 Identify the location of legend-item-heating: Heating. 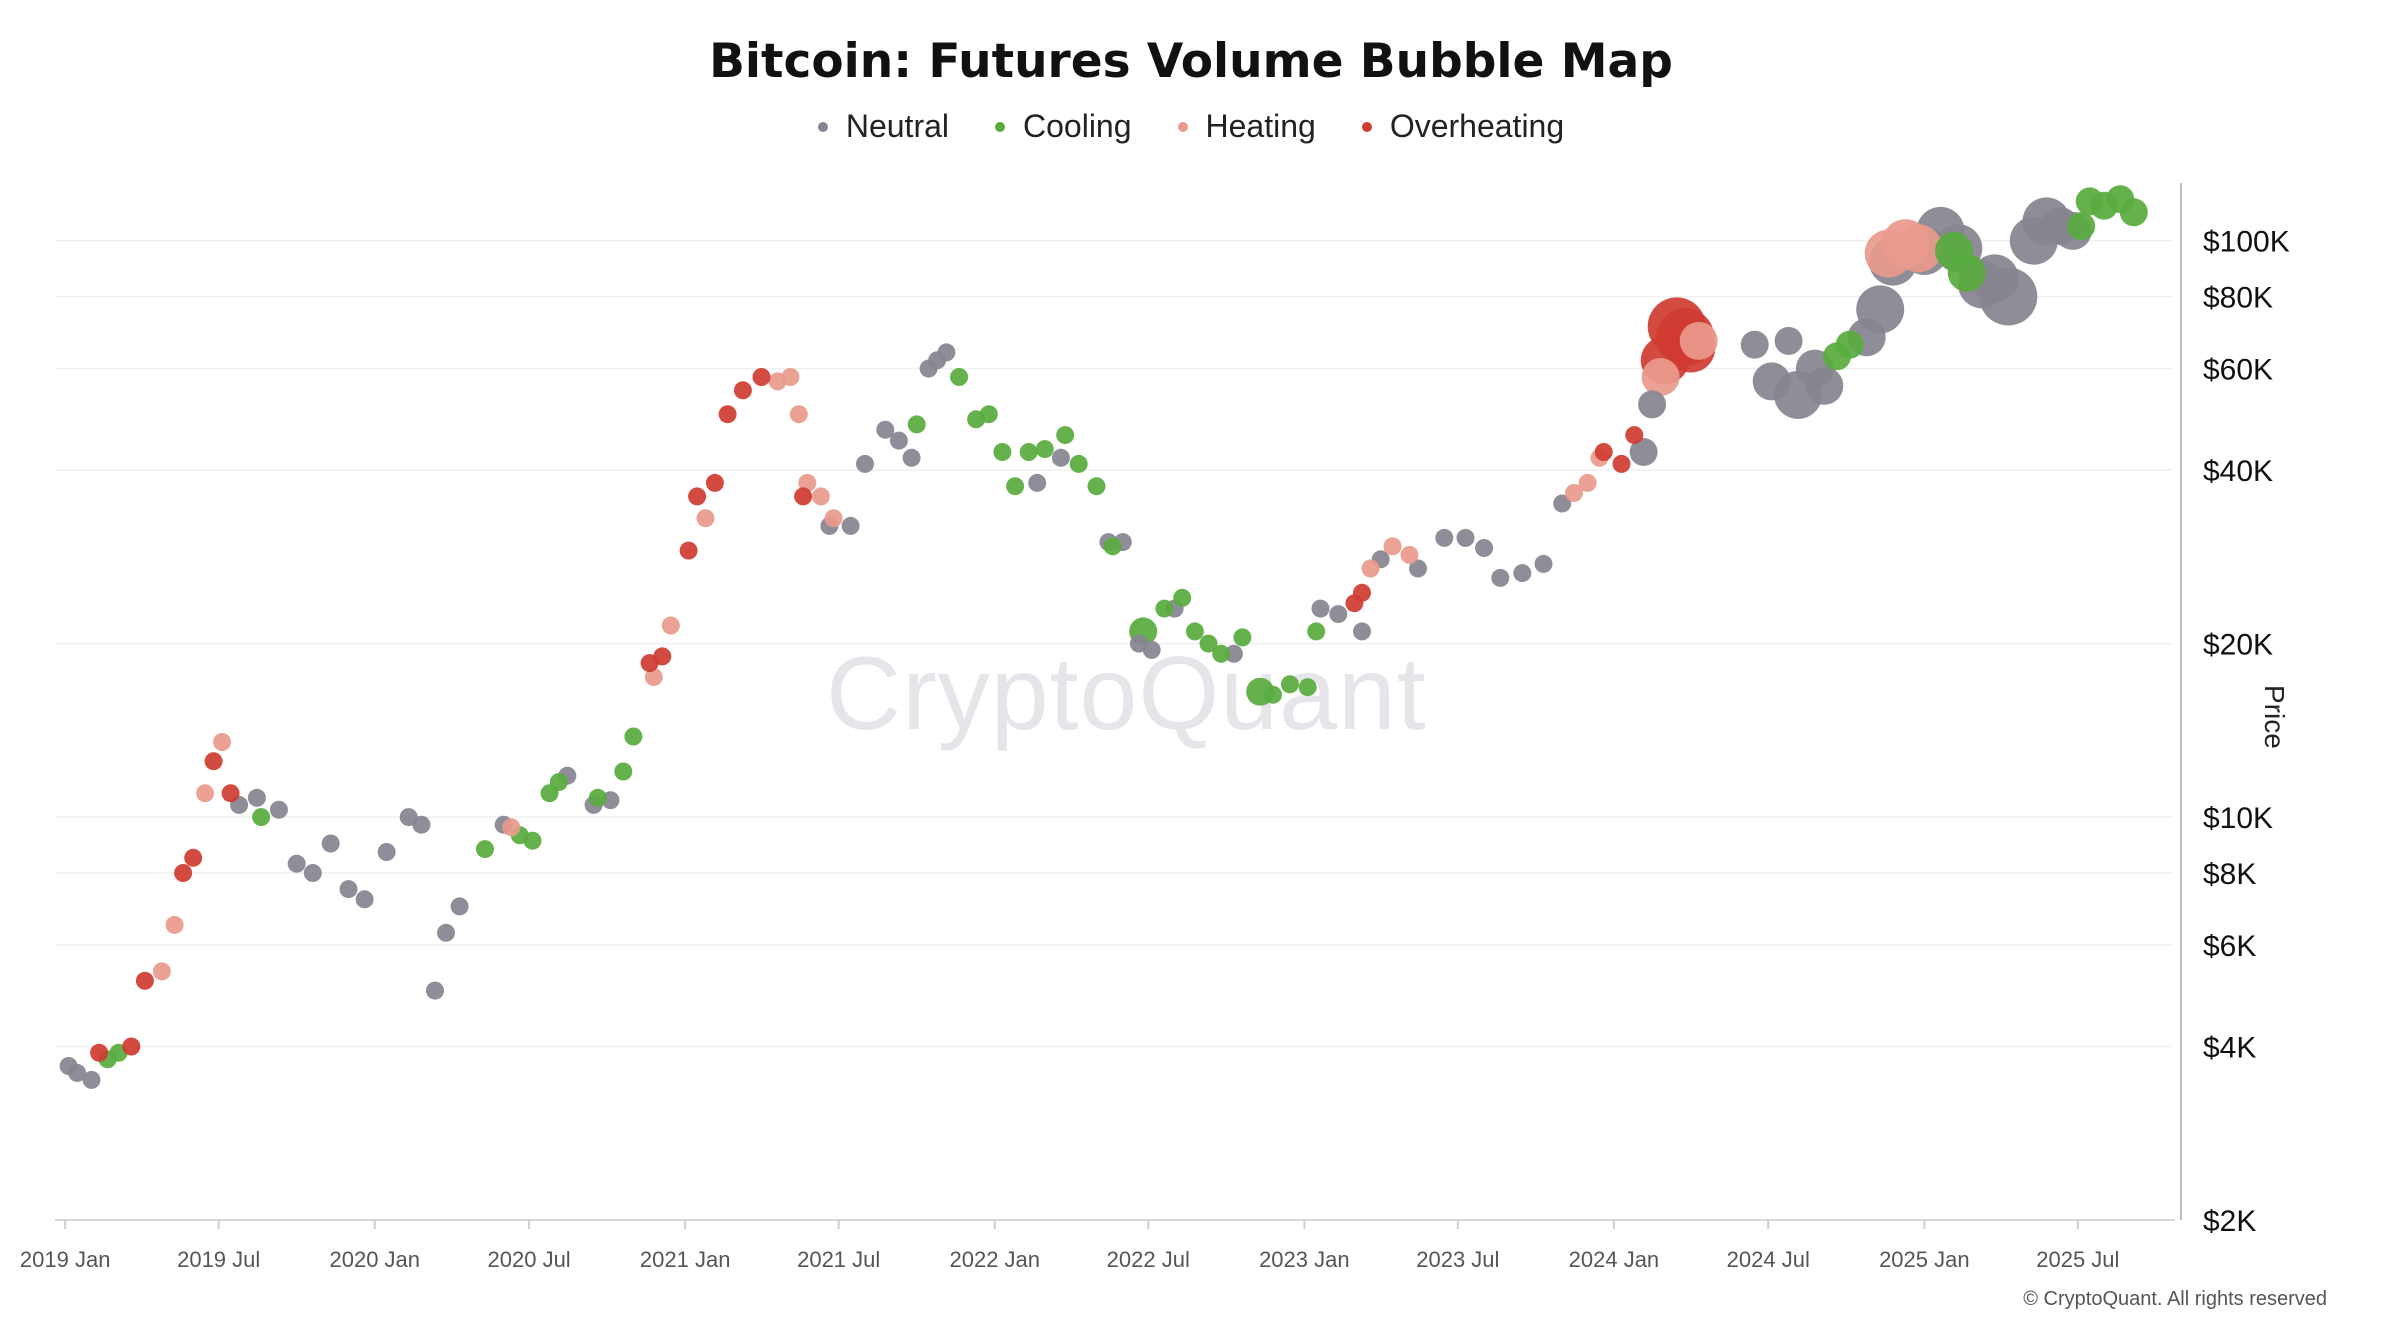
(1246, 126).